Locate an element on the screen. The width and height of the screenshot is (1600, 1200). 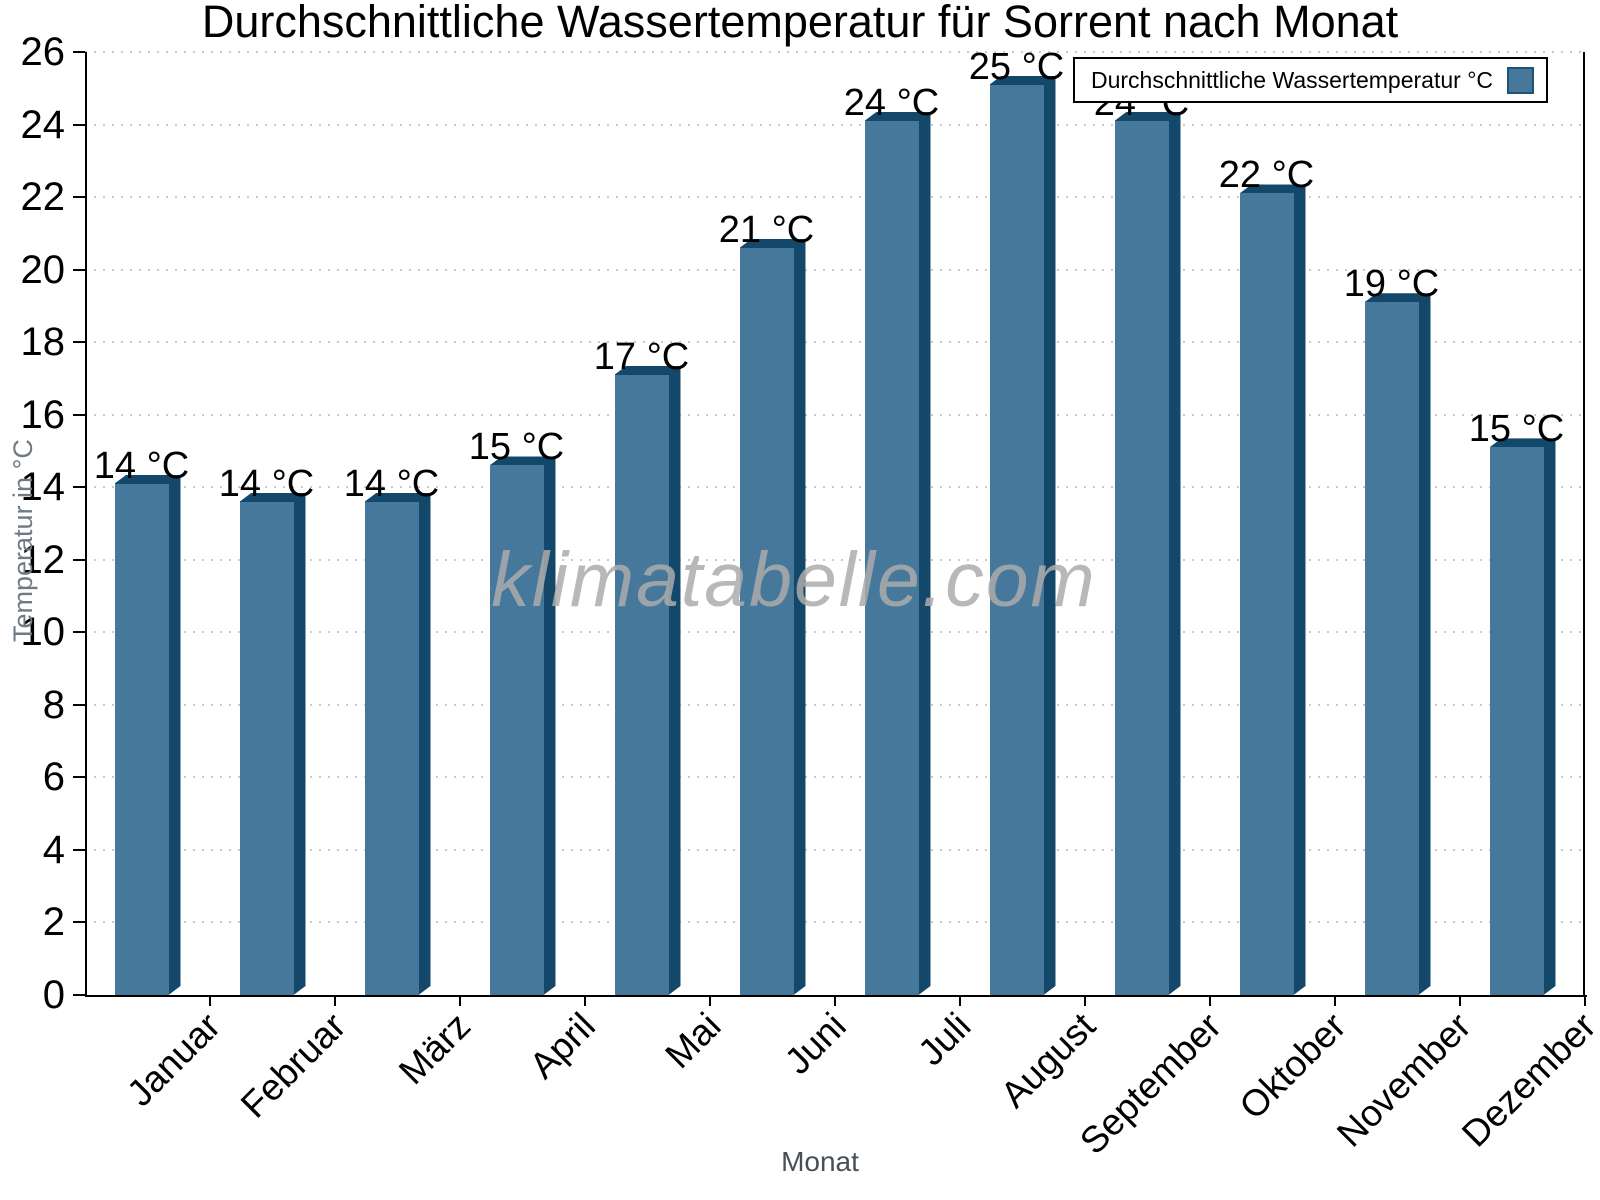
y-tick-label-10: 10 is located at coordinates (43, 632).